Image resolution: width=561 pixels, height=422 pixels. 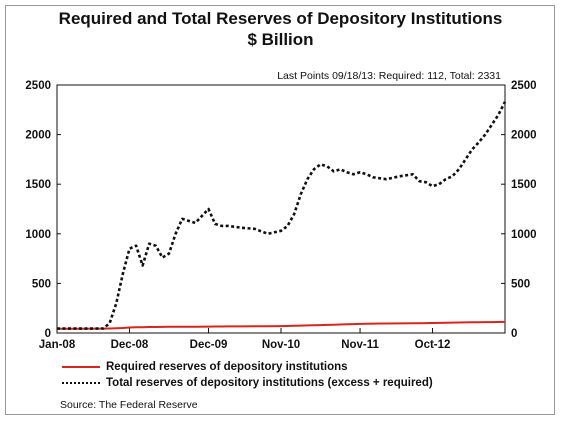 What do you see at coordinates (245, 339) in the screenshot?
I see `x-axis: Jan-08 Dec-08 Dec-09 Nov-10 Nov-11 Oct-12` at bounding box center [245, 339].